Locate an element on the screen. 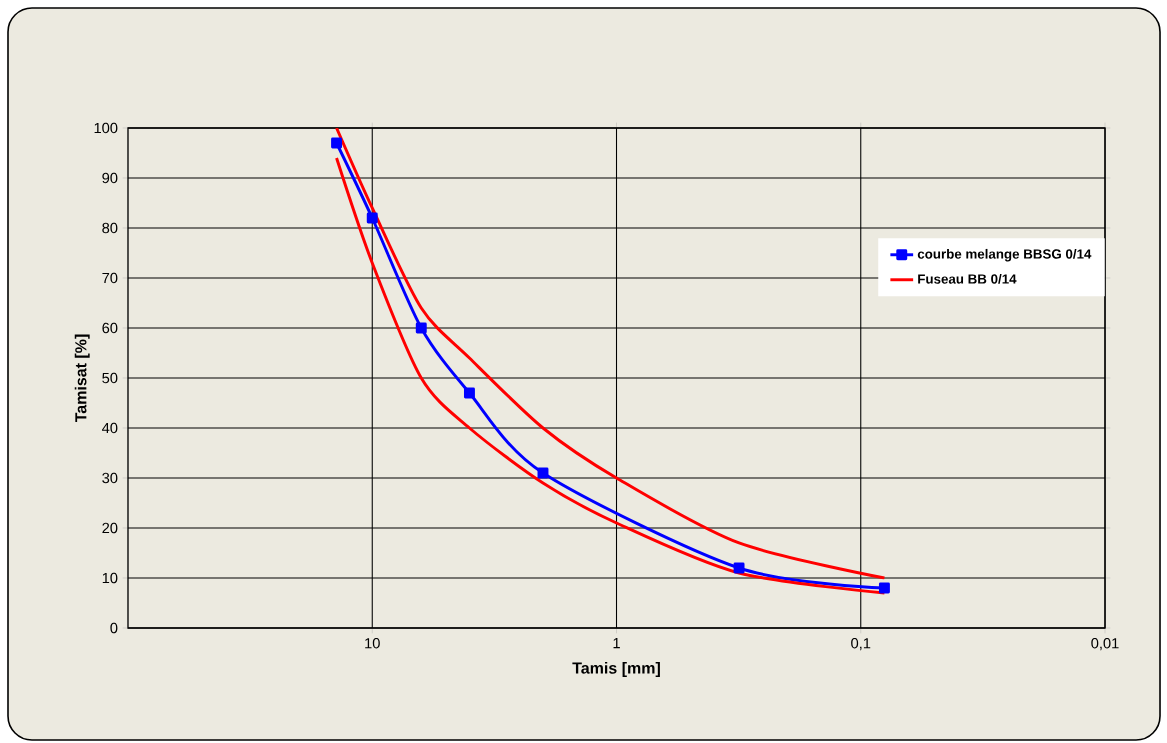 The height and width of the screenshot is (743, 1167). legend-label: Fuseau BB 0/14 is located at coordinates (967, 278).